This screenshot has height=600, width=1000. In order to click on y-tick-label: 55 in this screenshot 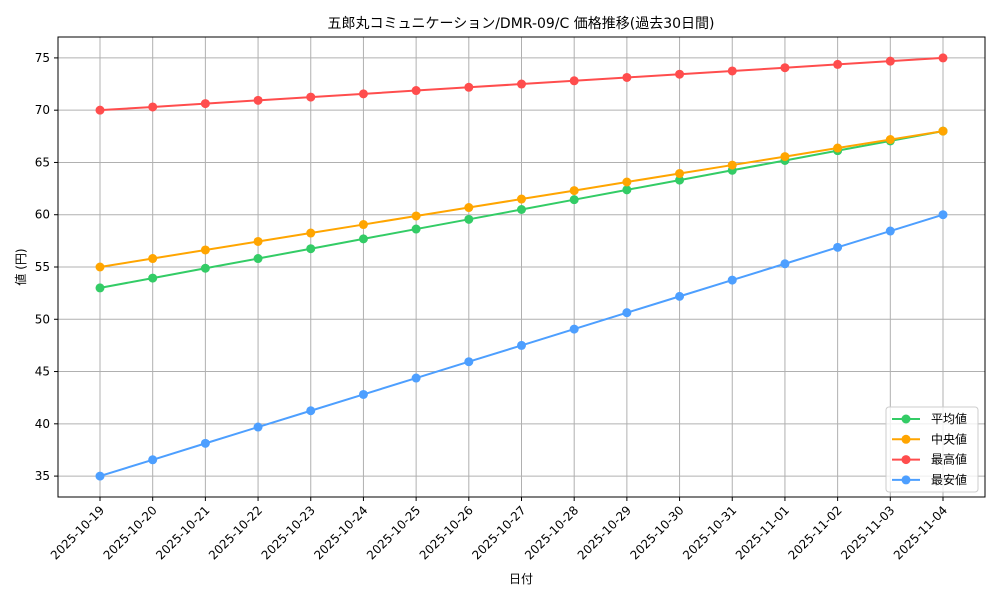, I will do `click(42, 267)`.